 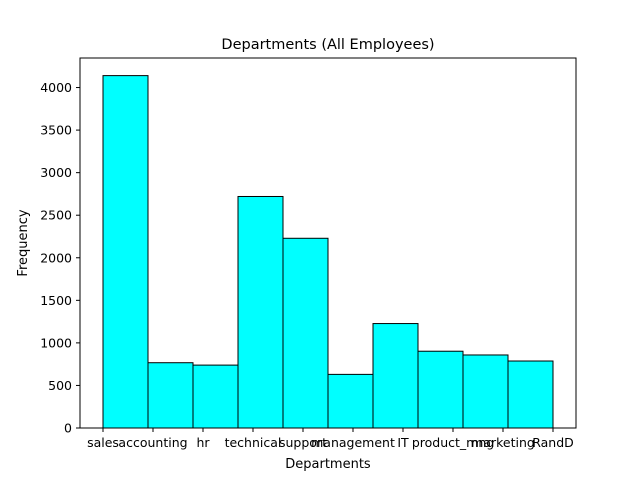 I want to click on bar-IT, so click(x=395, y=376).